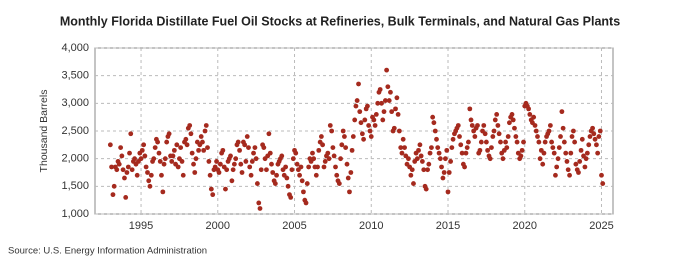 The height and width of the screenshot is (275, 675). I want to click on x-tick-label: 1995, so click(141, 226).